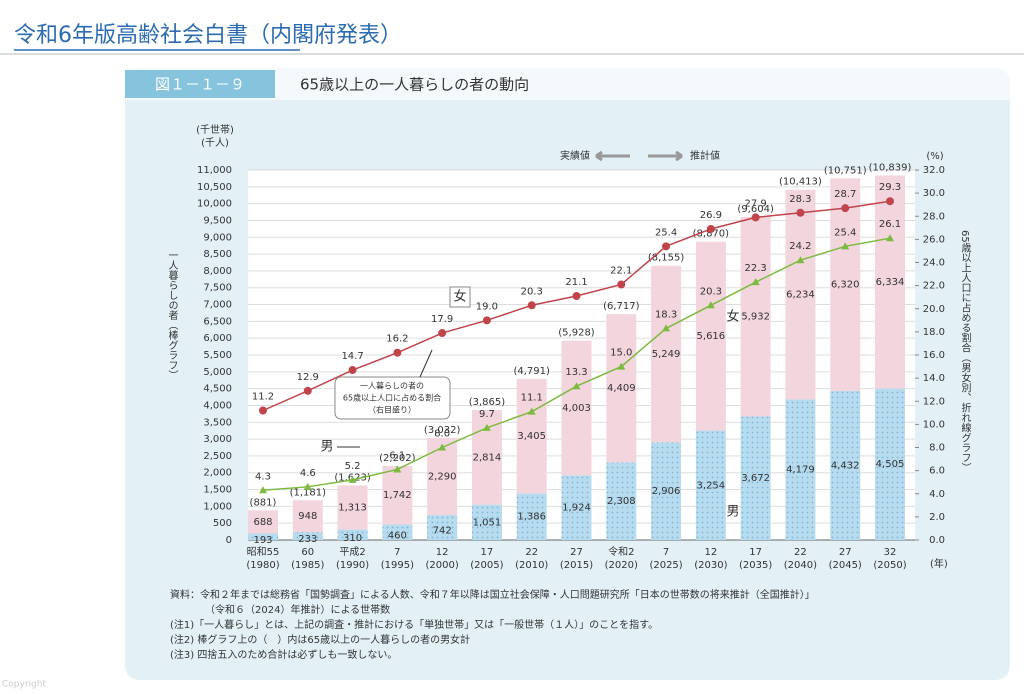 The image size is (1024, 694). I want to click on line-value-label: 25.4, so click(666, 232).